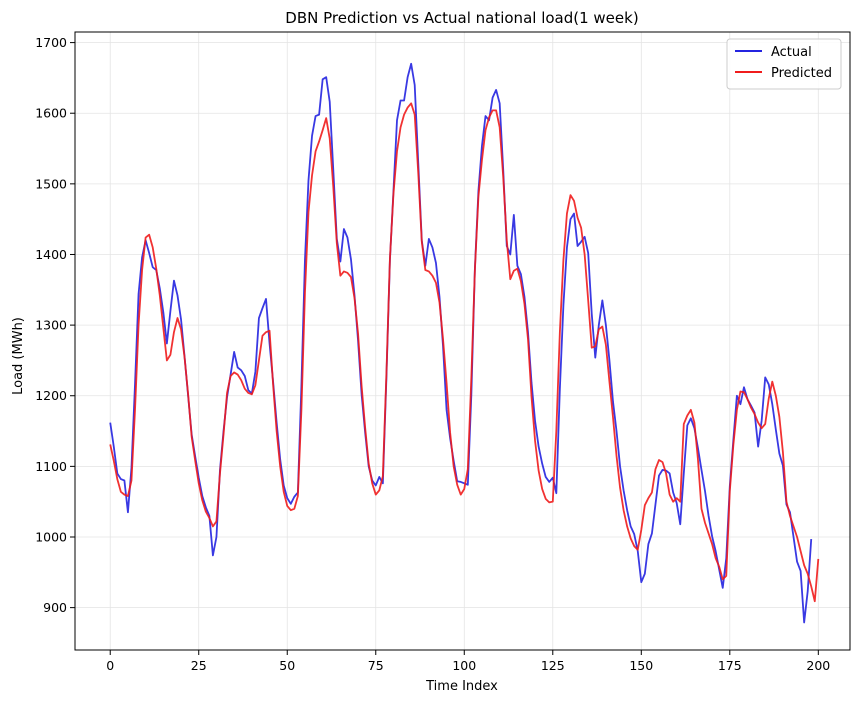 The width and height of the screenshot is (859, 701). I want to click on legend: Actual Predicted, so click(784, 64).